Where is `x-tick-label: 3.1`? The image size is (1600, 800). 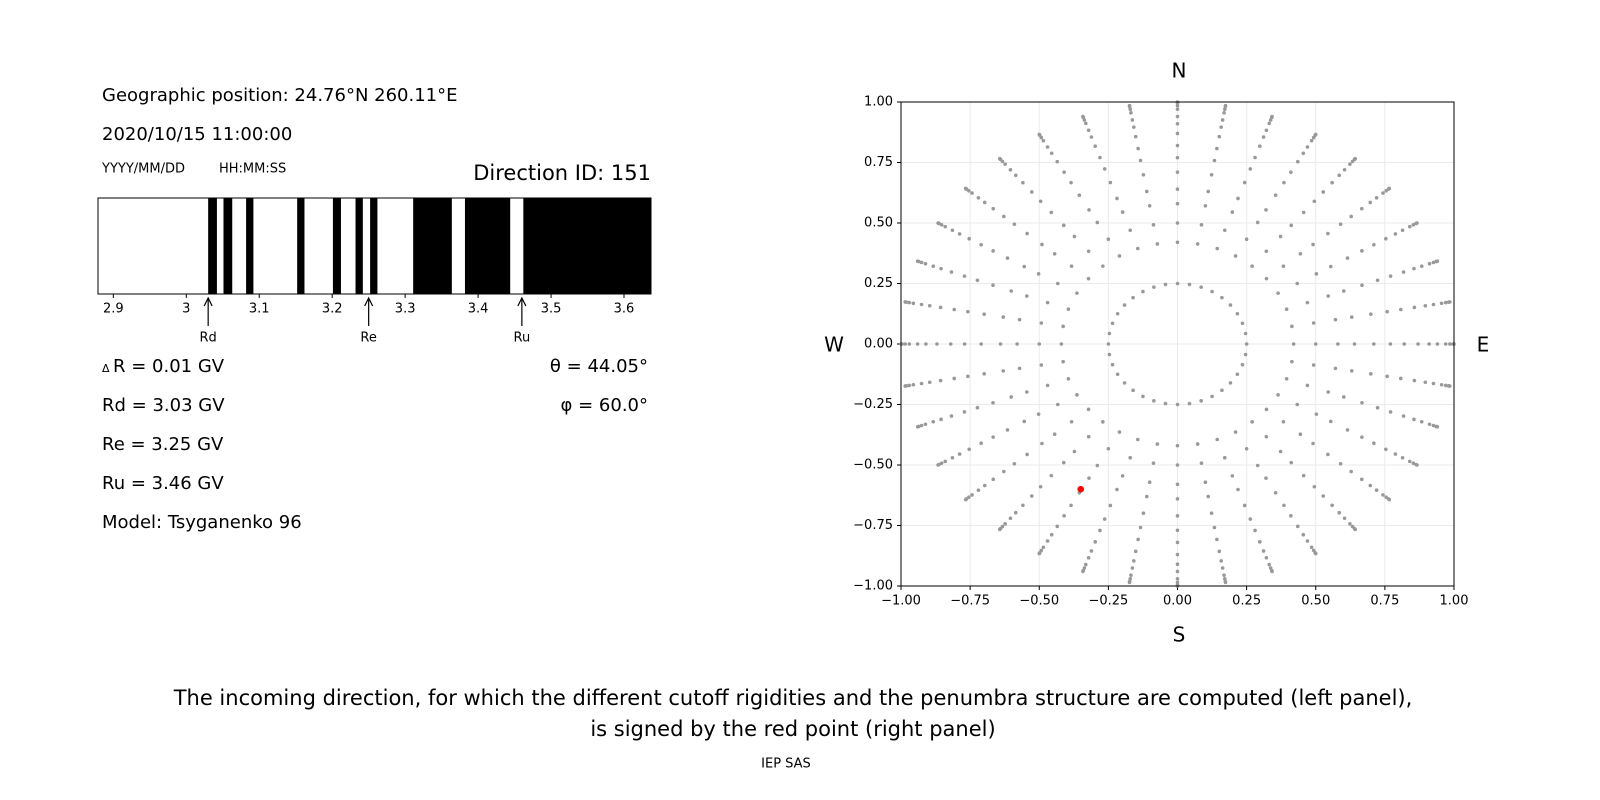 x-tick-label: 3.1 is located at coordinates (259, 309).